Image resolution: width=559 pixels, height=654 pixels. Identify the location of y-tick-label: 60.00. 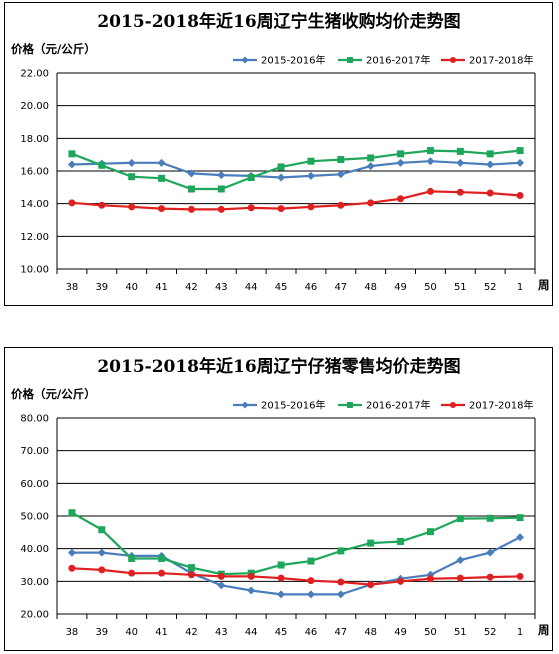
(34, 484).